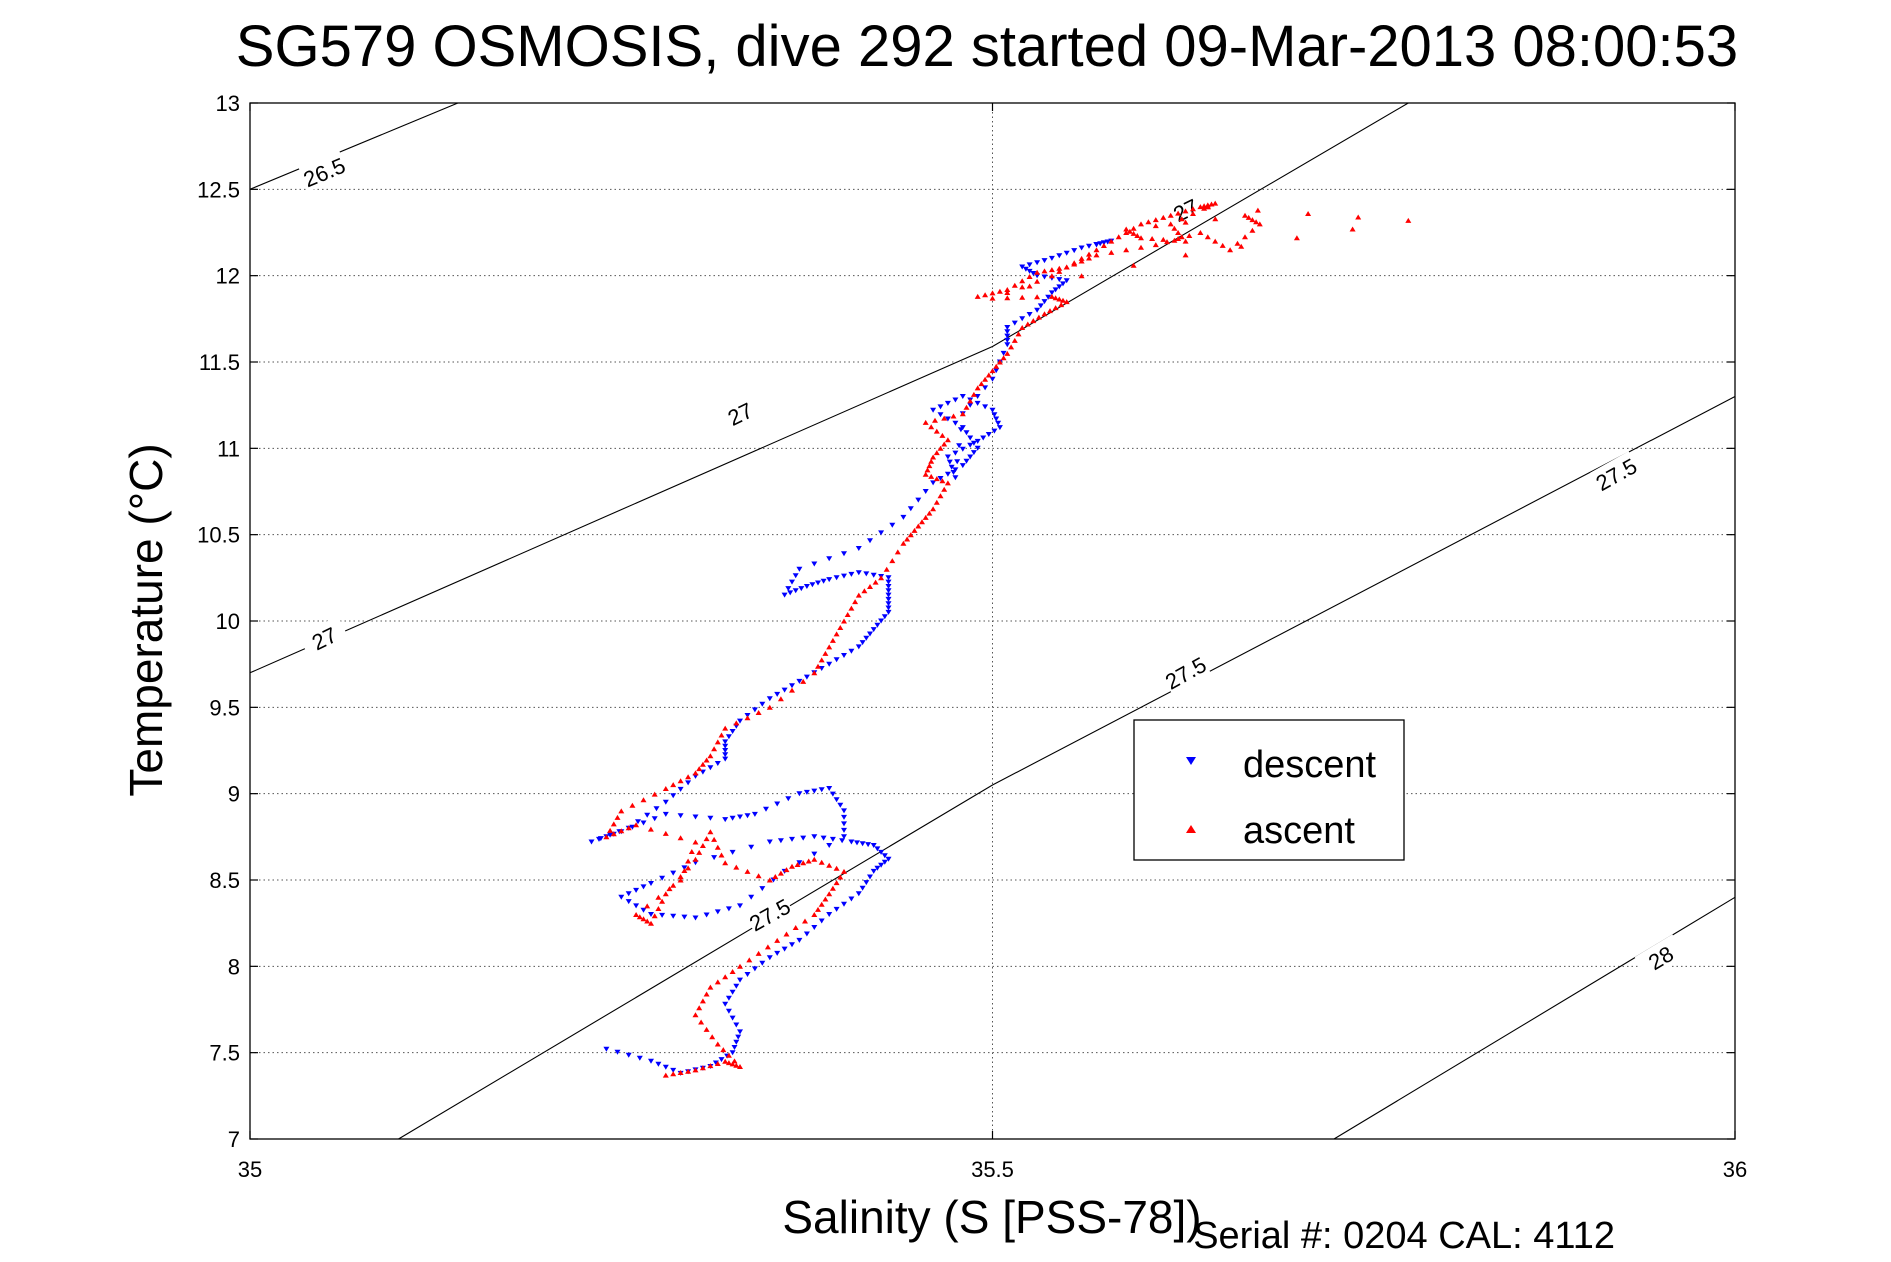 The height and width of the screenshot is (1262, 1891). I want to click on legend-label-ascent: ascent, so click(1299, 831).